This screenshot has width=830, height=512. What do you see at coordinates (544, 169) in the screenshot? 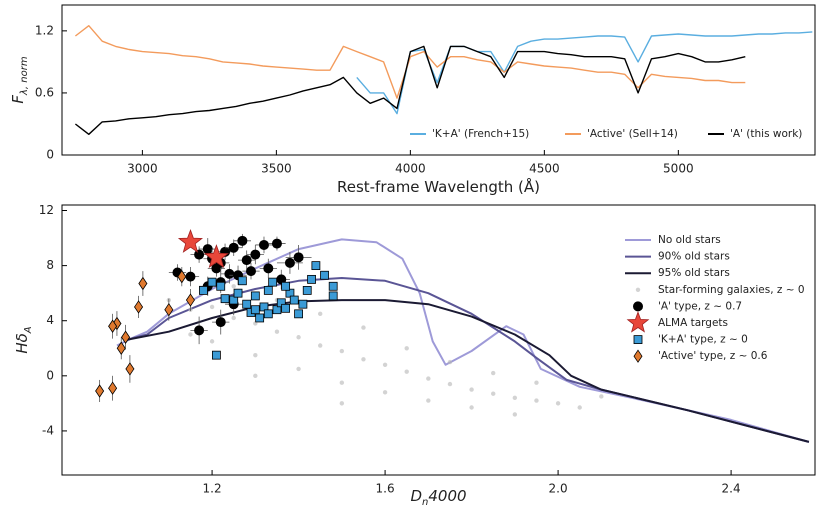
I see `x-tick-label: 4500` at bounding box center [544, 169].